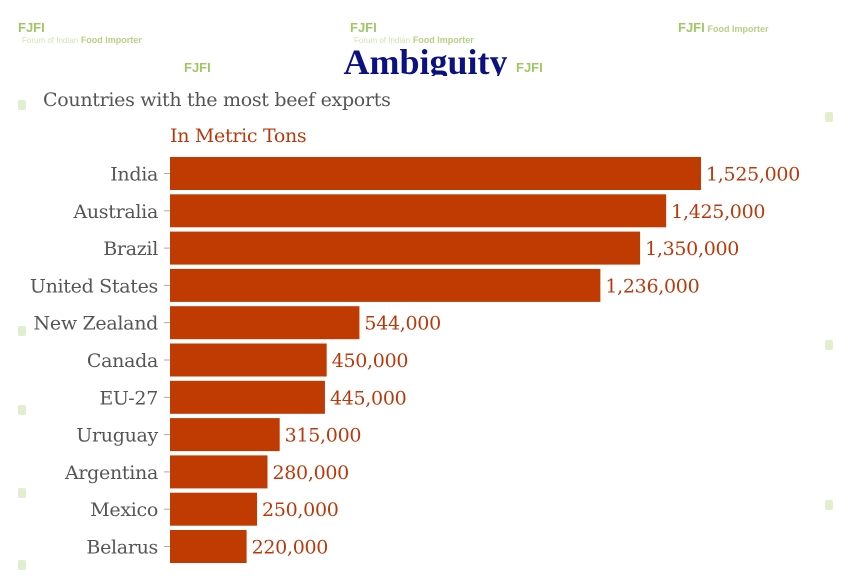 The height and width of the screenshot is (583, 851). What do you see at coordinates (368, 398) in the screenshot?
I see `value-label: 445,000` at bounding box center [368, 398].